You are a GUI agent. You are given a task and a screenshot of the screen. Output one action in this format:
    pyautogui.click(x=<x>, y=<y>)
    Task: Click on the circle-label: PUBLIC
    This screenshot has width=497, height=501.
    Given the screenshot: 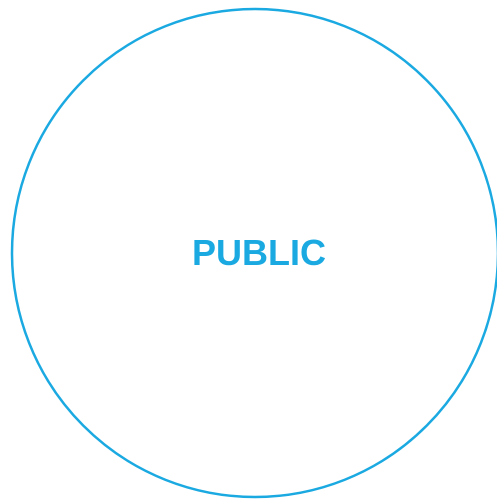 What is the action you would take?
    pyautogui.click(x=259, y=252)
    